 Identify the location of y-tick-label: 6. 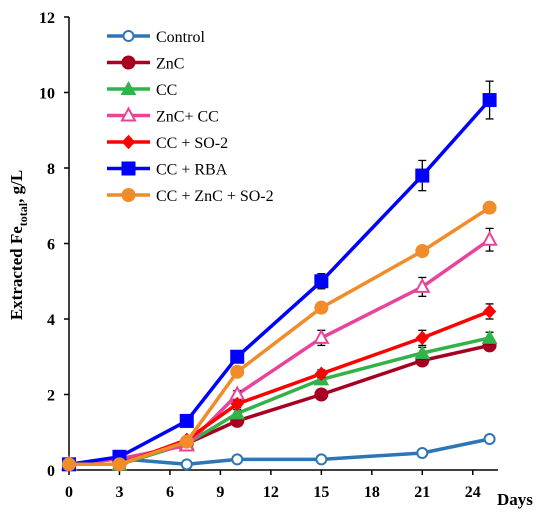
(51, 245).